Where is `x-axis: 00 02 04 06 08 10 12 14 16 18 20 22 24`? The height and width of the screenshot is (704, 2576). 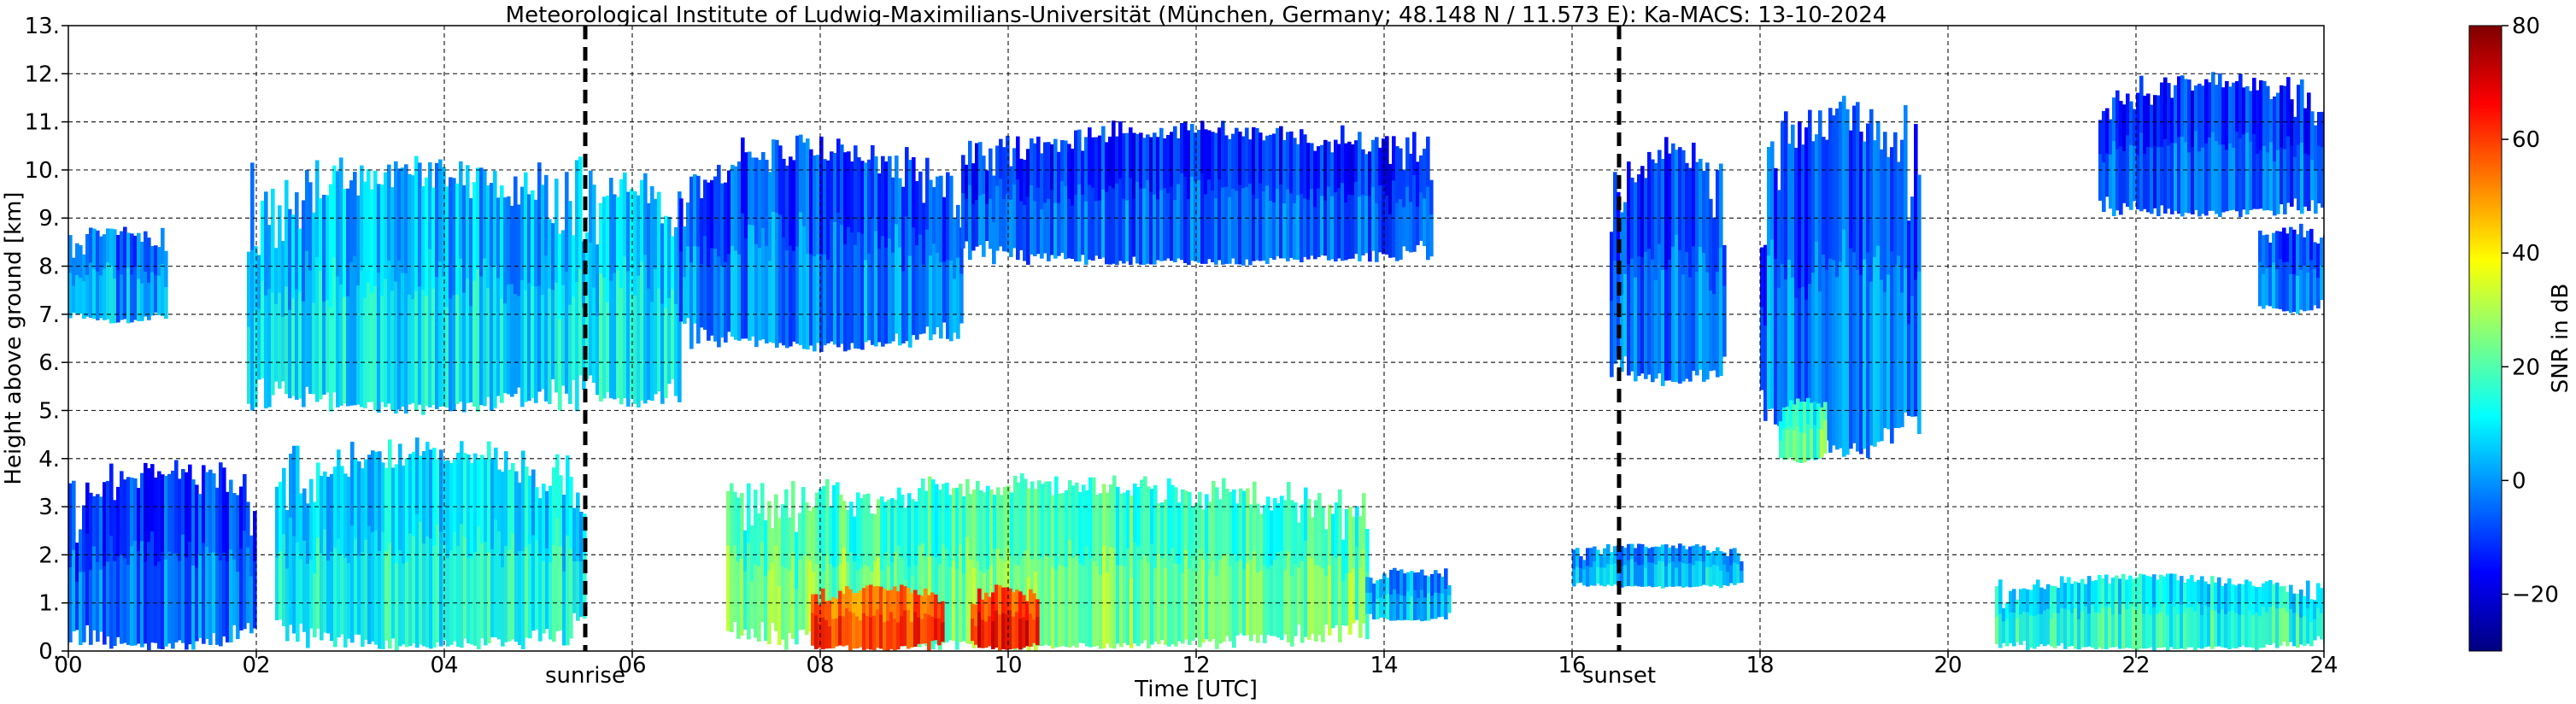
x-axis: 00 02 04 06 08 10 12 14 16 18 20 22 24 is located at coordinates (1196, 664).